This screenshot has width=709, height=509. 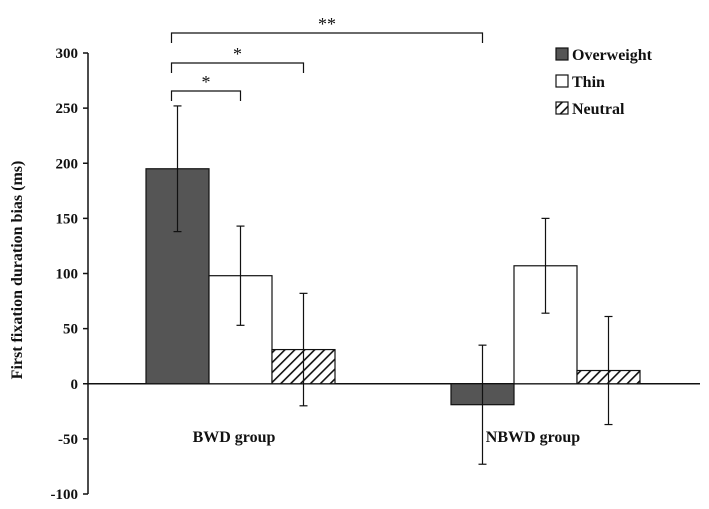 I want to click on legend-label-thin: Thin, so click(x=588, y=82).